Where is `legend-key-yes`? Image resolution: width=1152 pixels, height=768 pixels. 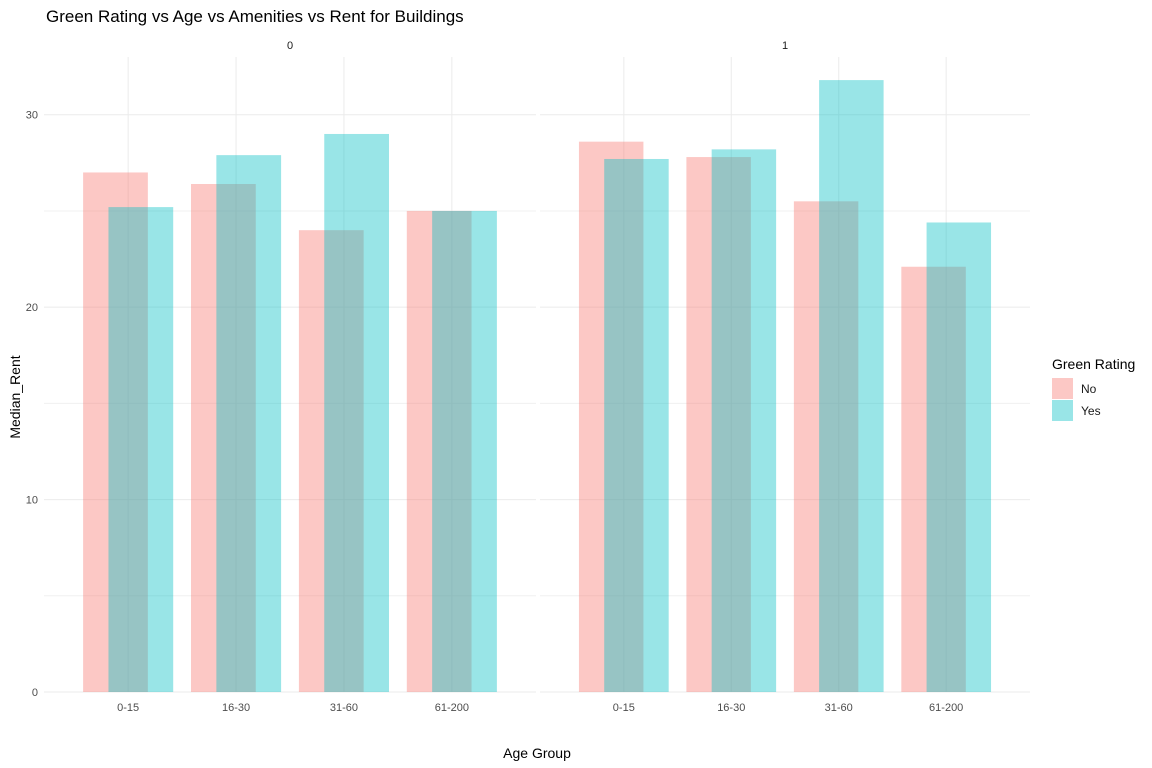
legend-key-yes is located at coordinates (1062, 410).